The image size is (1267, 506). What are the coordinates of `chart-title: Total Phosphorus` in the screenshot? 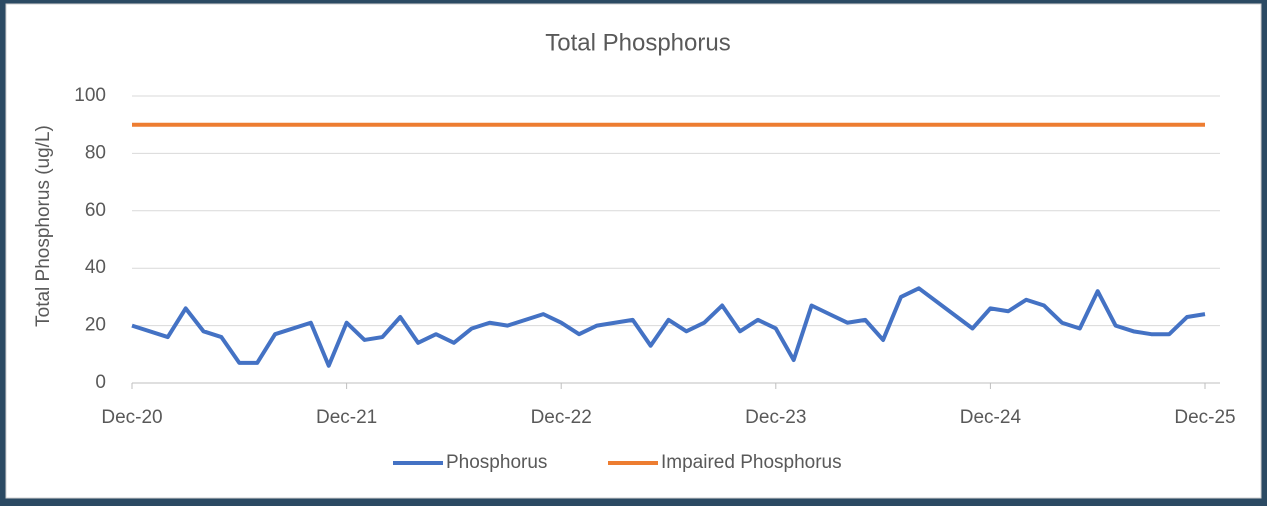 It's located at (637, 42).